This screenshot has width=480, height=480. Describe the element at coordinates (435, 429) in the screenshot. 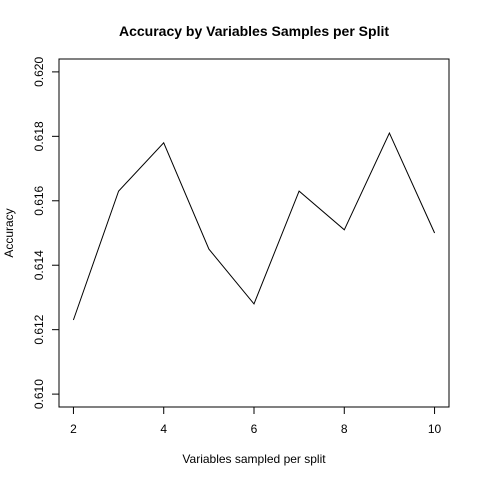

I see `x-tick-label: 10` at that location.